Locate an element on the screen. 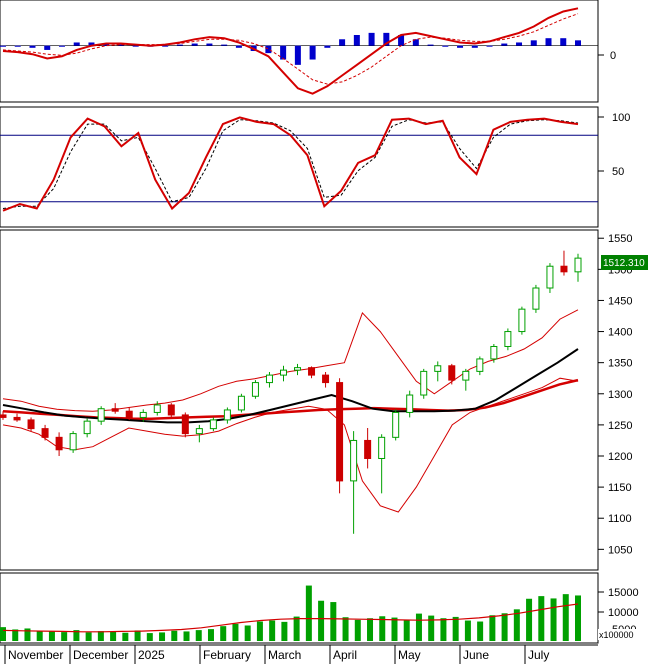  volume-layer is located at coordinates (290, 613).